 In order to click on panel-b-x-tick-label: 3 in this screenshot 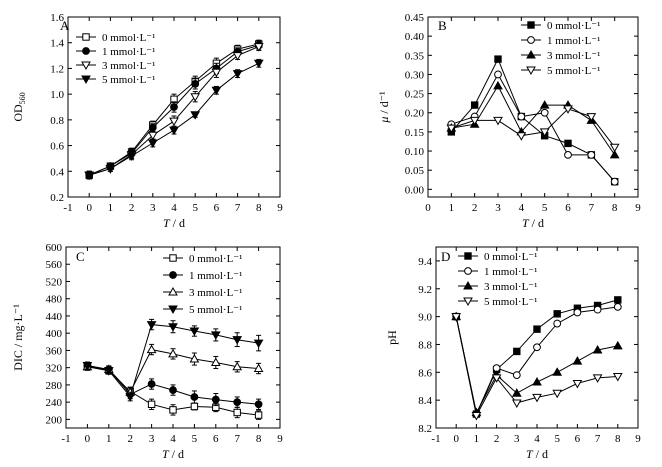, I will do `click(498, 208)`.